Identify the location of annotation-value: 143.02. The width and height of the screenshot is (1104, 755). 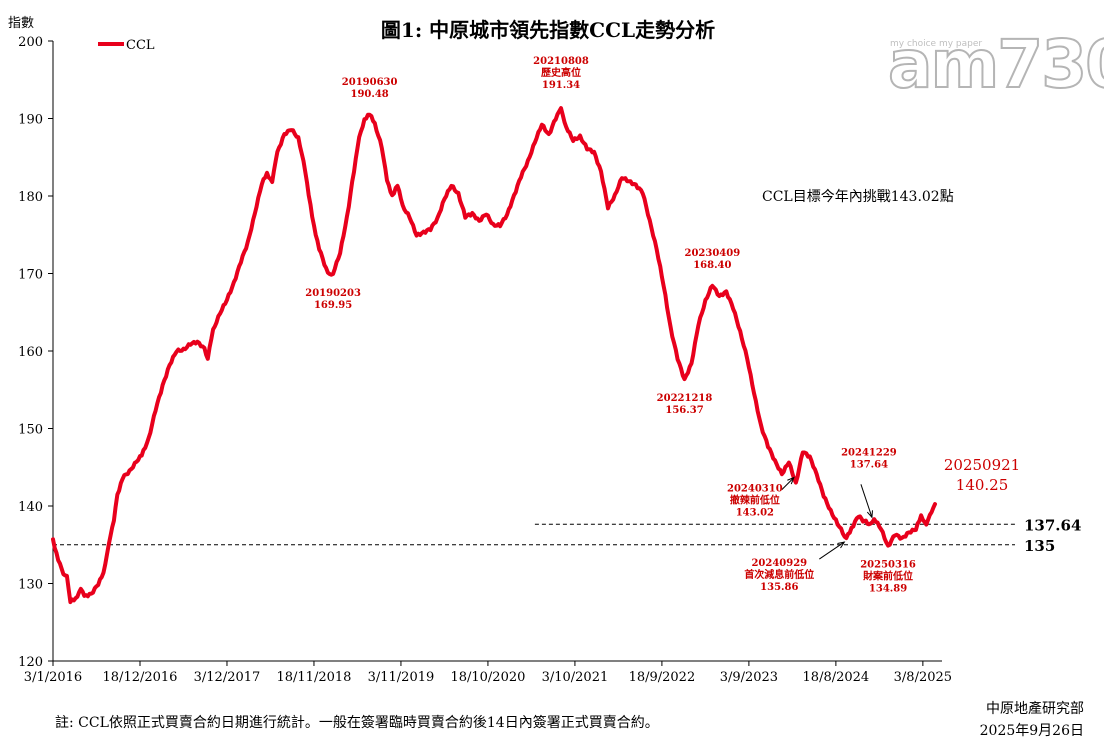
(755, 513).